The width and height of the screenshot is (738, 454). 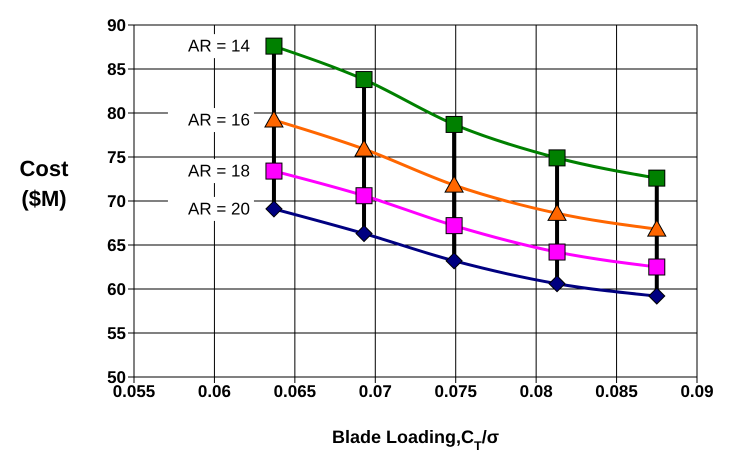 What do you see at coordinates (116, 26) in the screenshot?
I see `y-tick-label: 90` at bounding box center [116, 26].